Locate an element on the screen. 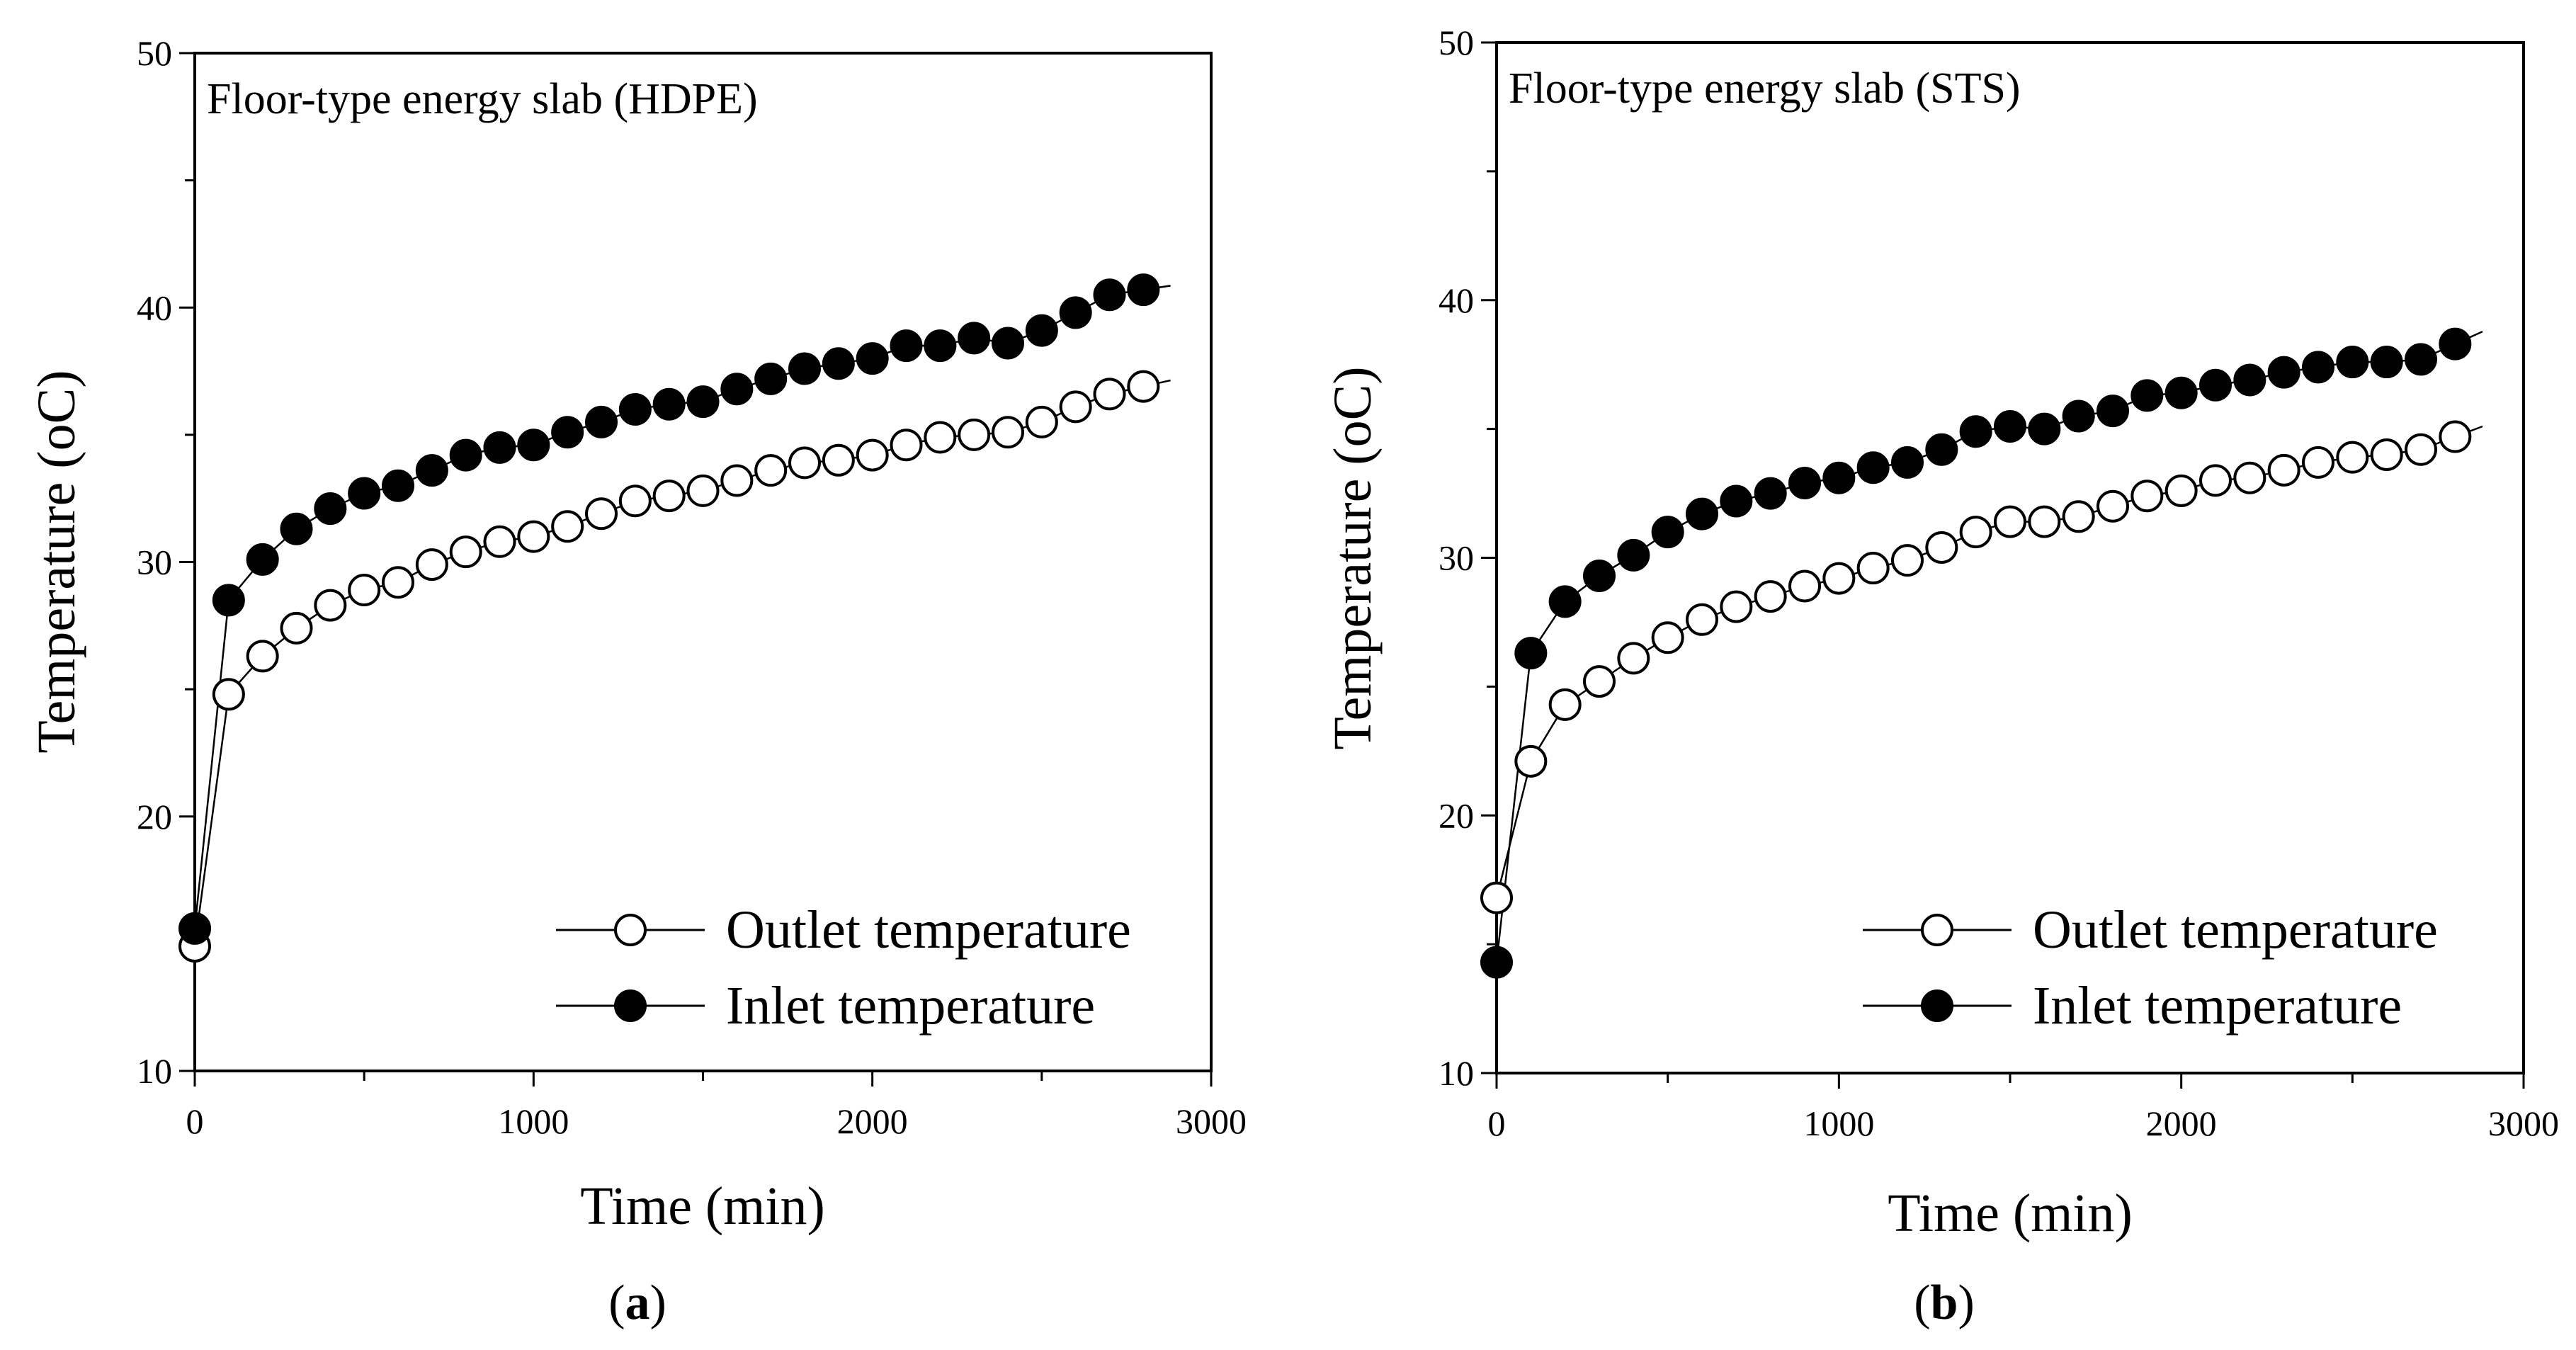  chart-title: Floor-type energy slab (HDPE) is located at coordinates (482, 99).